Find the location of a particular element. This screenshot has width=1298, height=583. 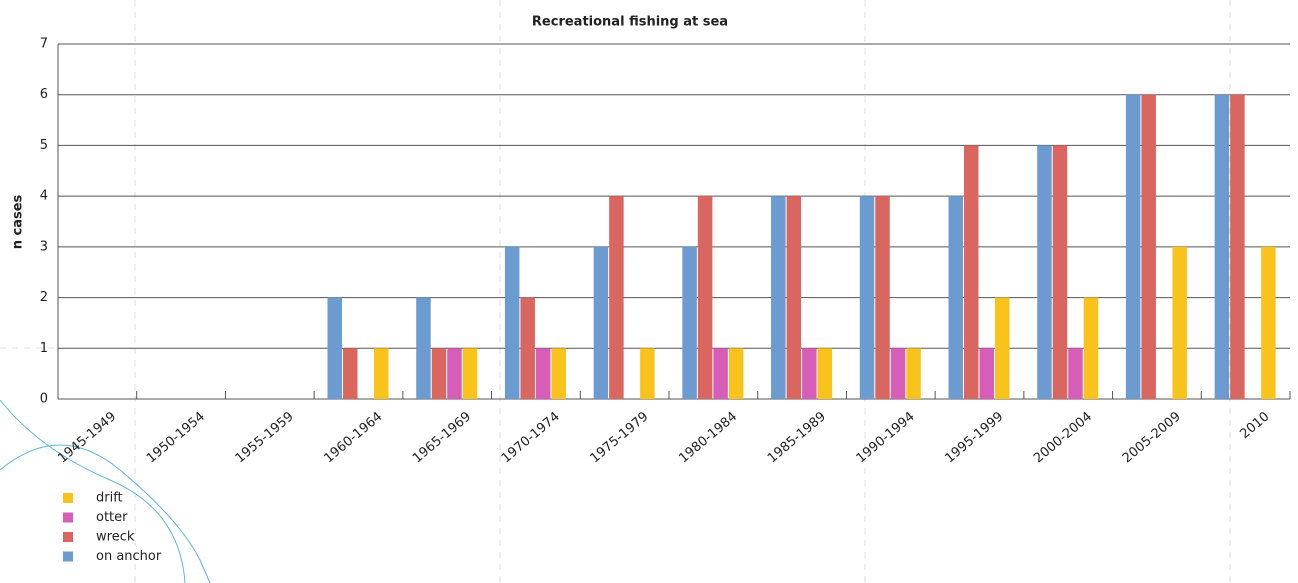

y-tick-label: 5 is located at coordinates (44, 145).